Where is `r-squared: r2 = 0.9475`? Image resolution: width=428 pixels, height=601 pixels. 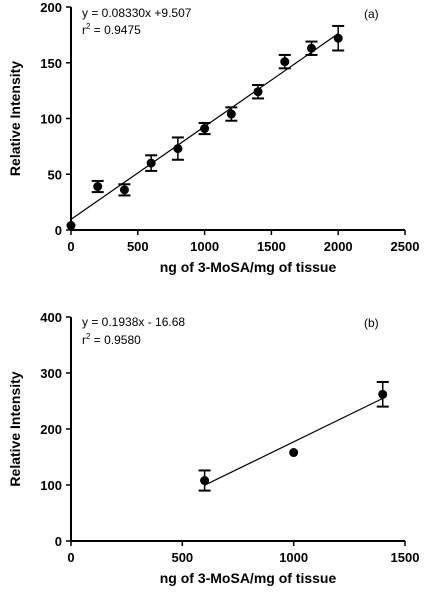
r-squared: r2 = 0.9475 is located at coordinates (111, 29).